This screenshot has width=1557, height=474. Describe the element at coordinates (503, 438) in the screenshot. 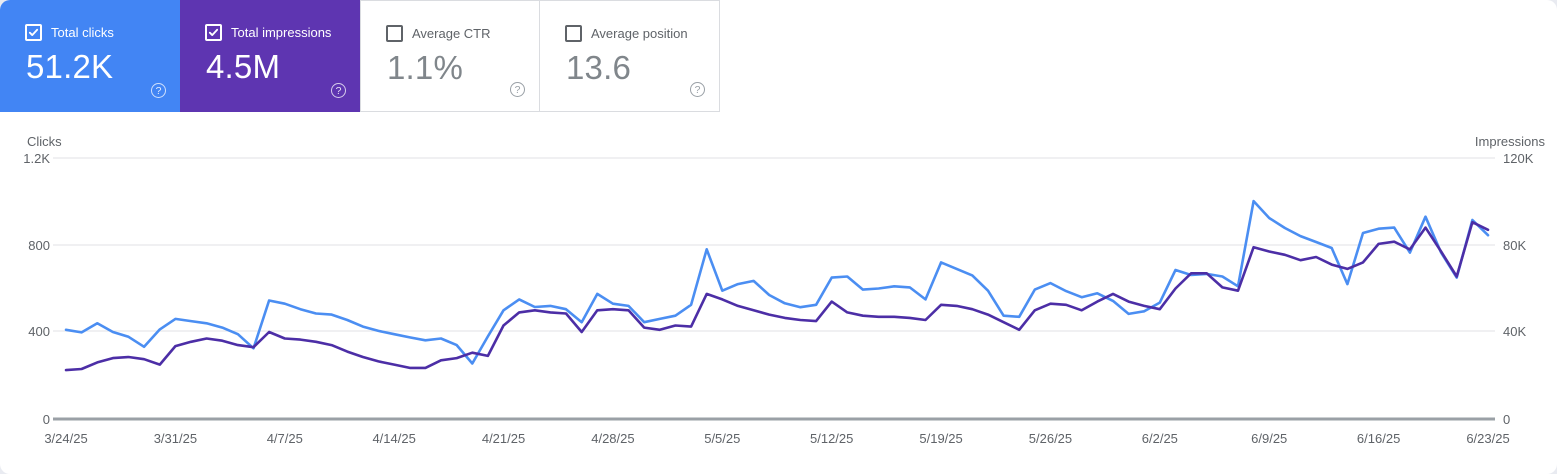

I see `x-axis-date-label: 4/21/25` at that location.